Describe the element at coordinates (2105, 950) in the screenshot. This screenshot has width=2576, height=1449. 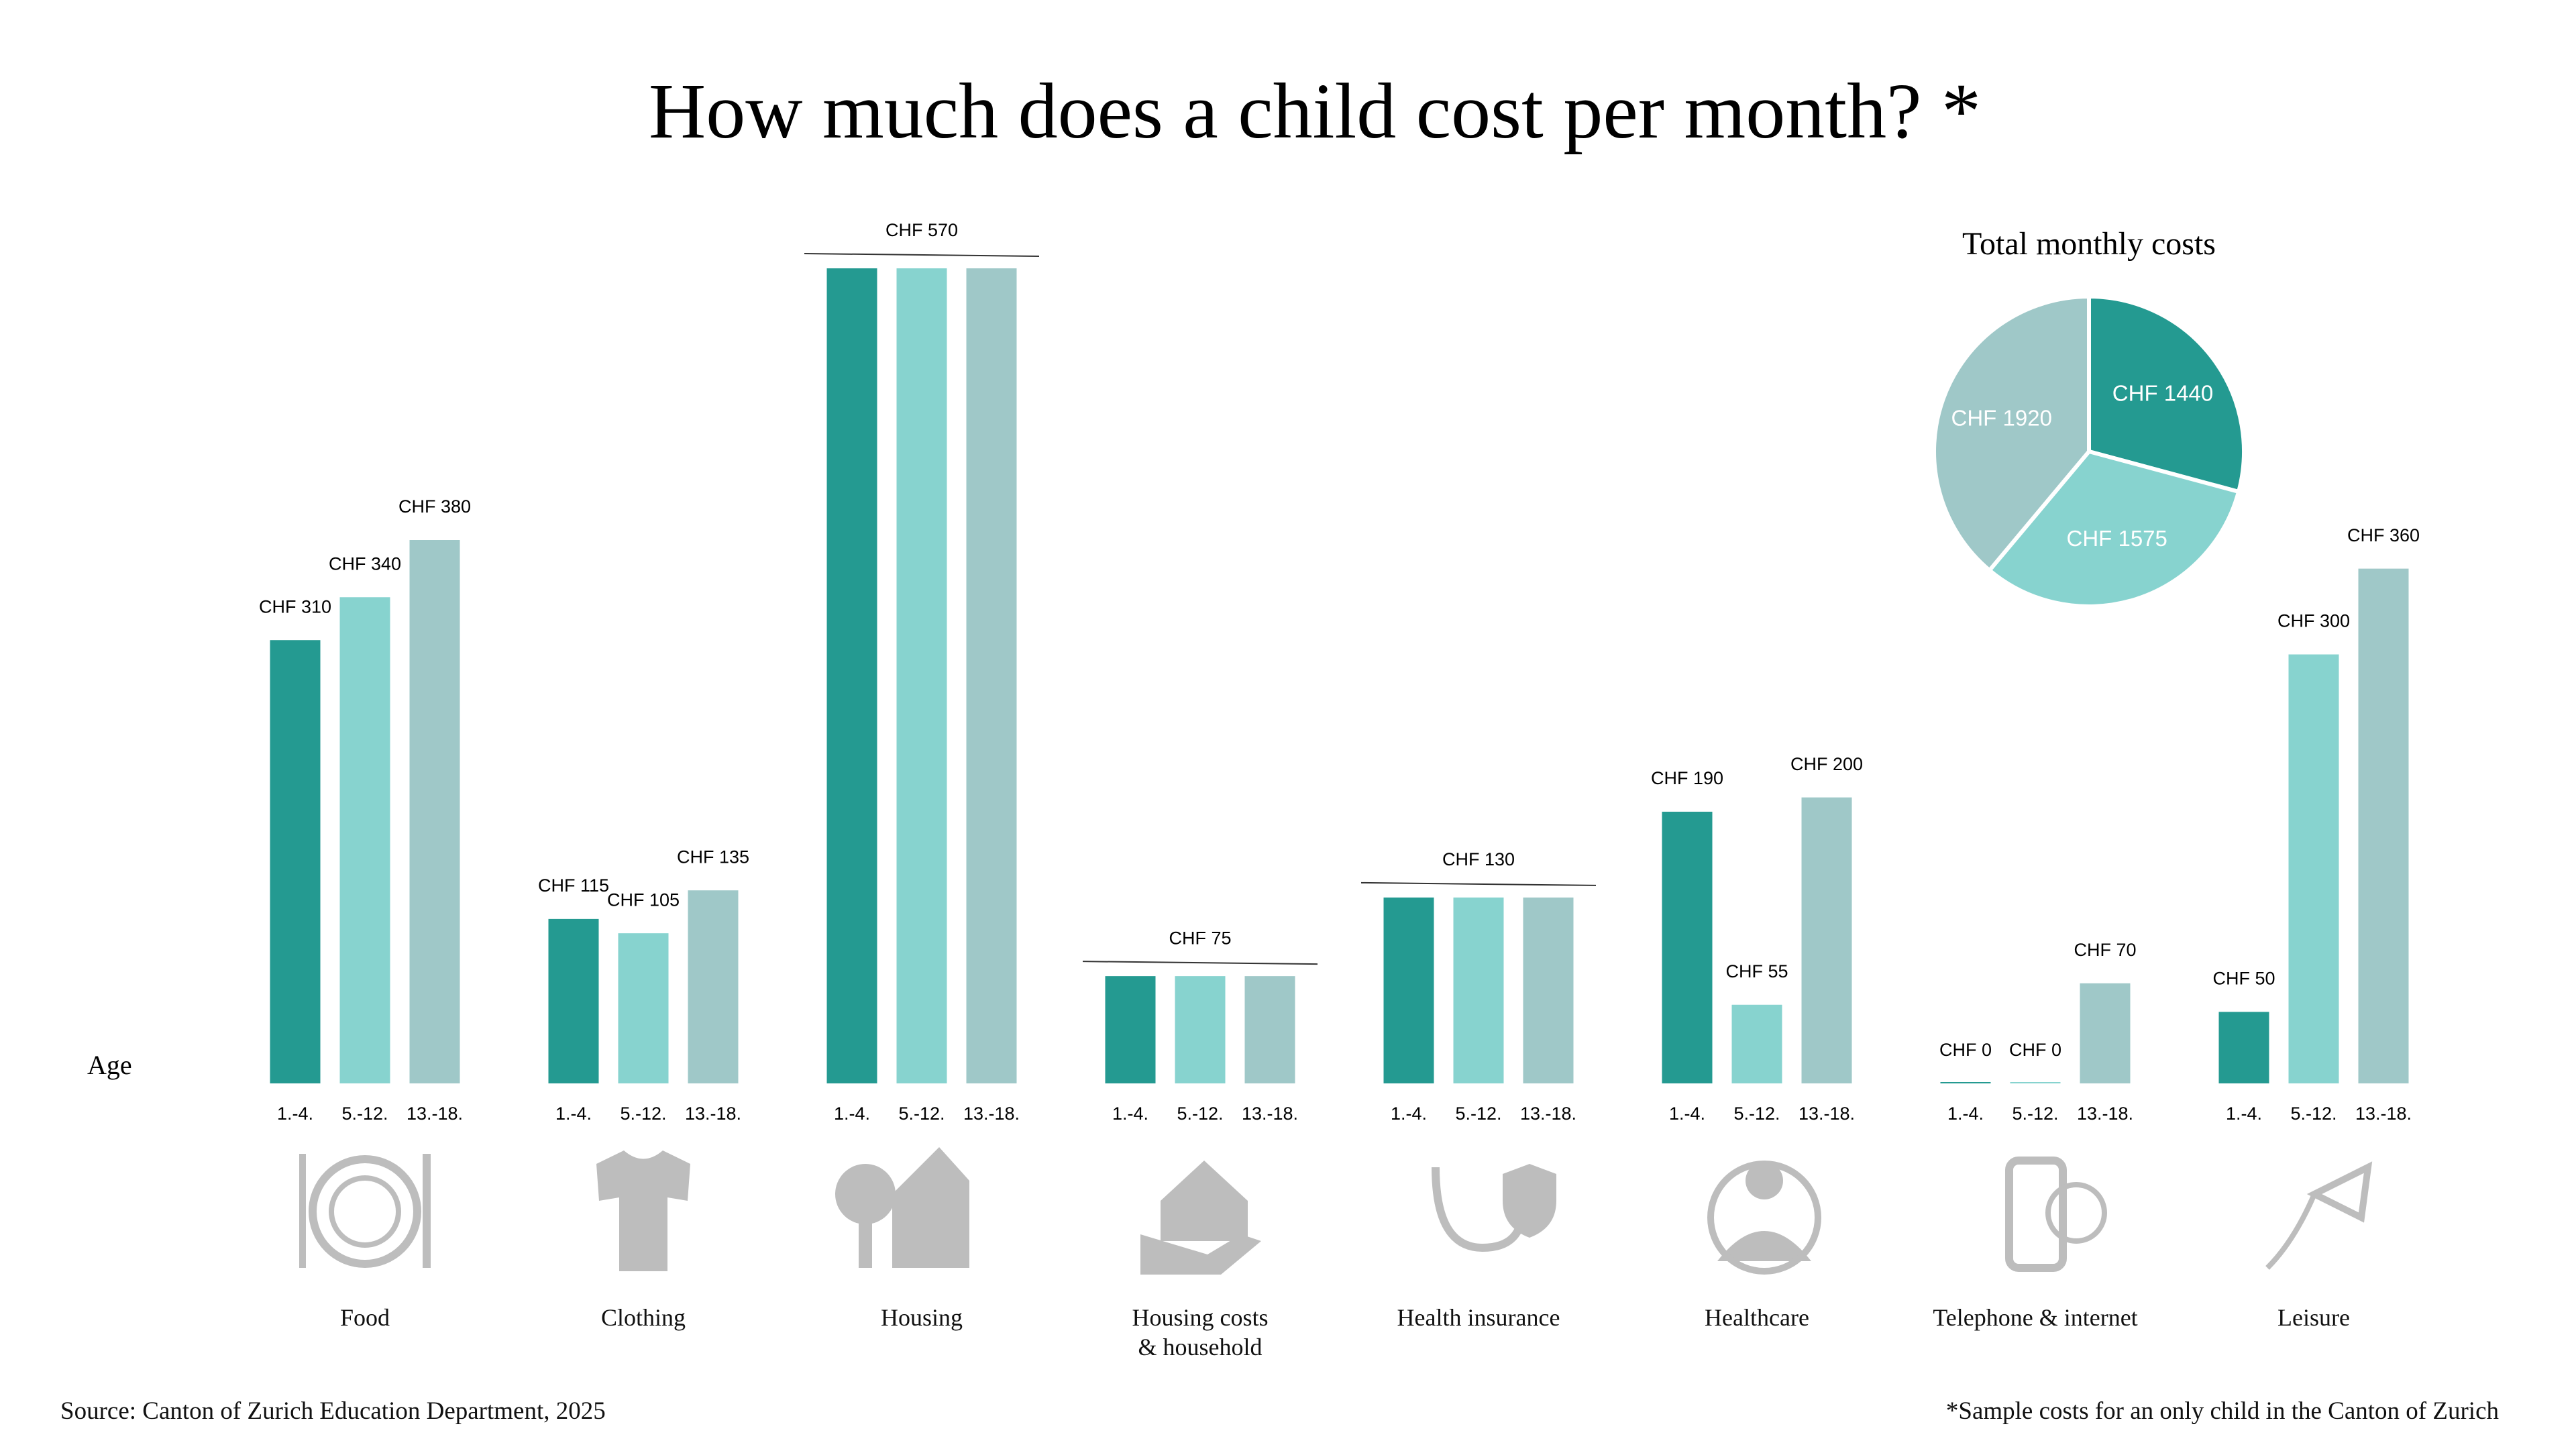
I see `value-label: CHF 70` at that location.